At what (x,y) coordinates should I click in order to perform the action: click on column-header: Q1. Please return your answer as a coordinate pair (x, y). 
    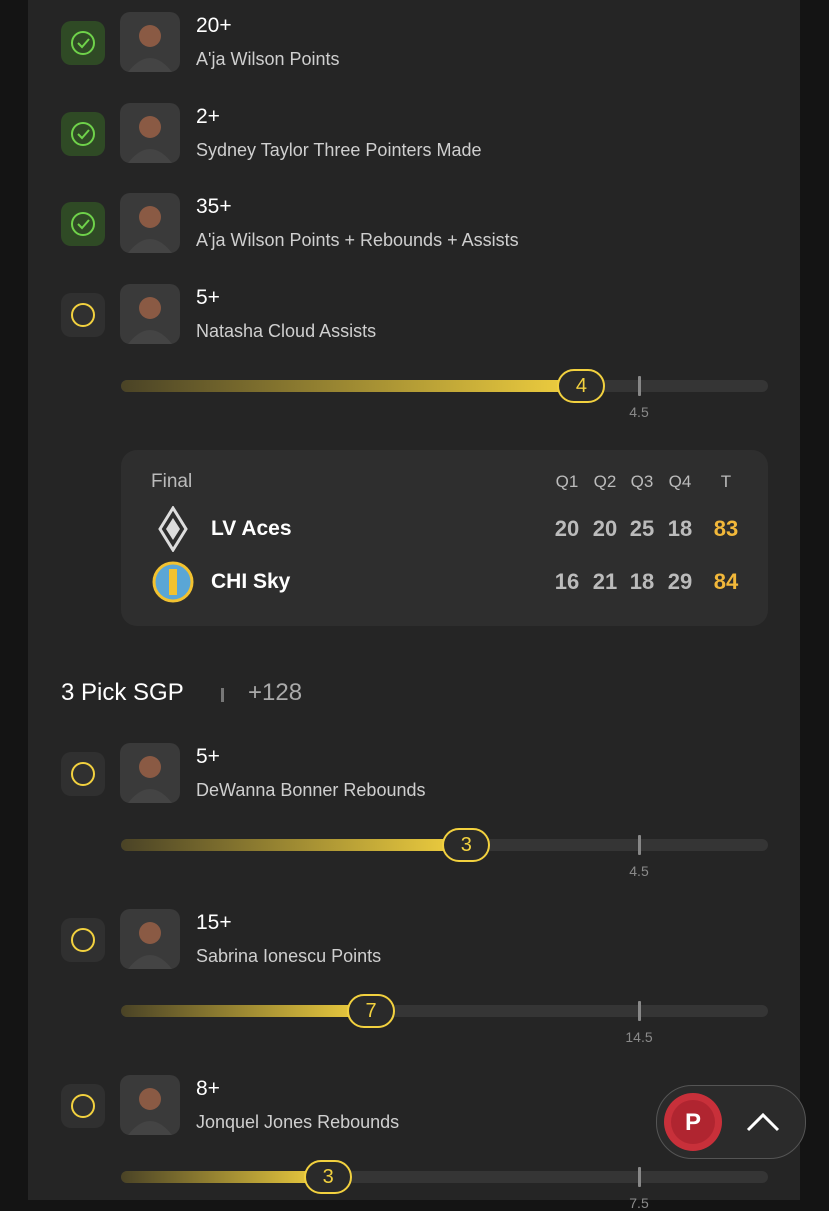
    Looking at the image, I should click on (567, 481).